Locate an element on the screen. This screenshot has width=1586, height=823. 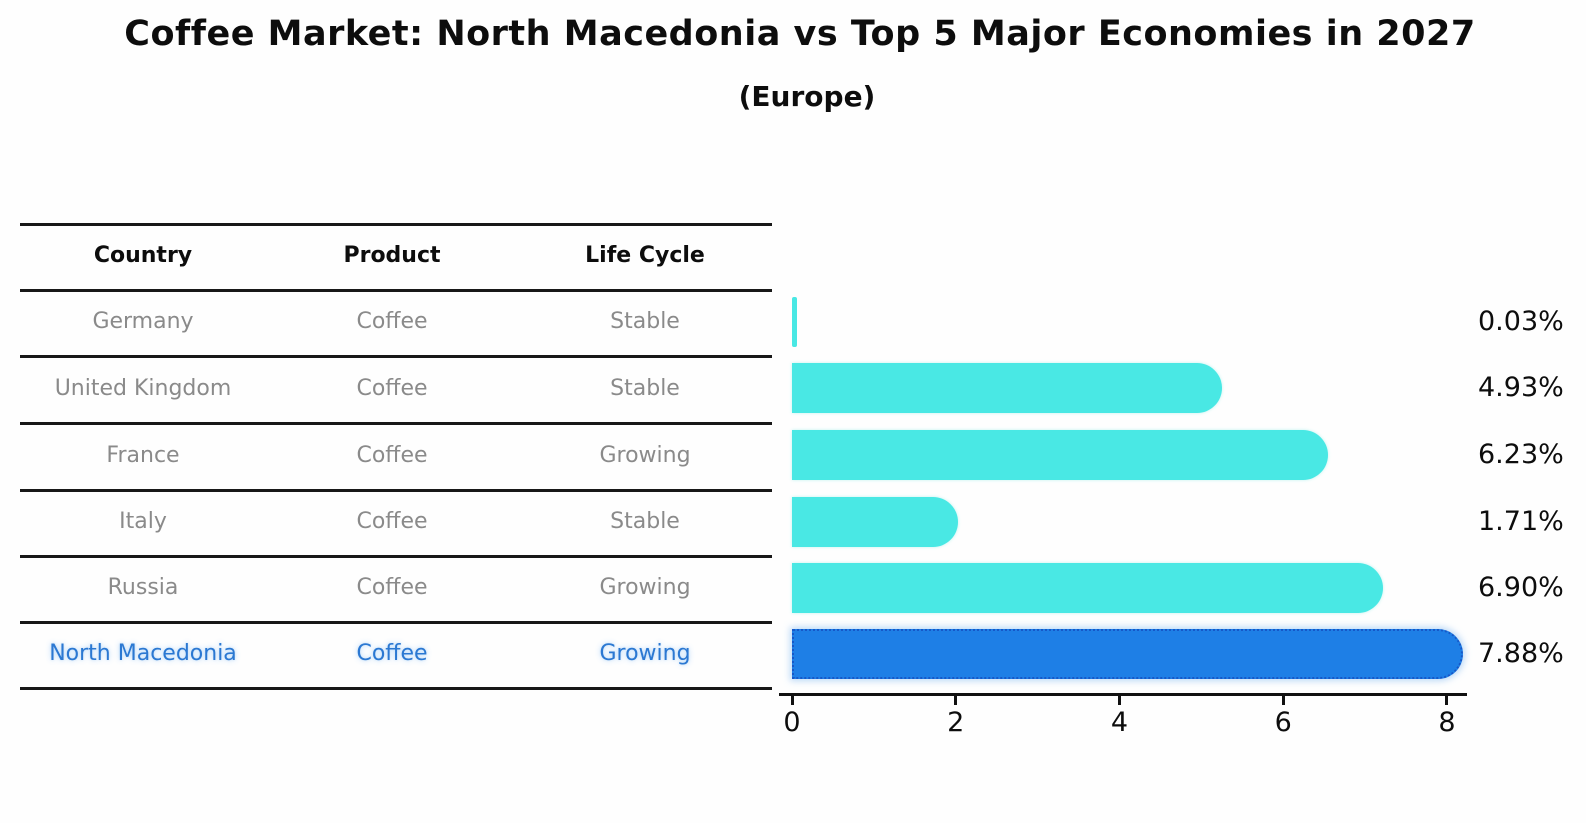
table-cell-country-2: France is located at coordinates (143, 455).